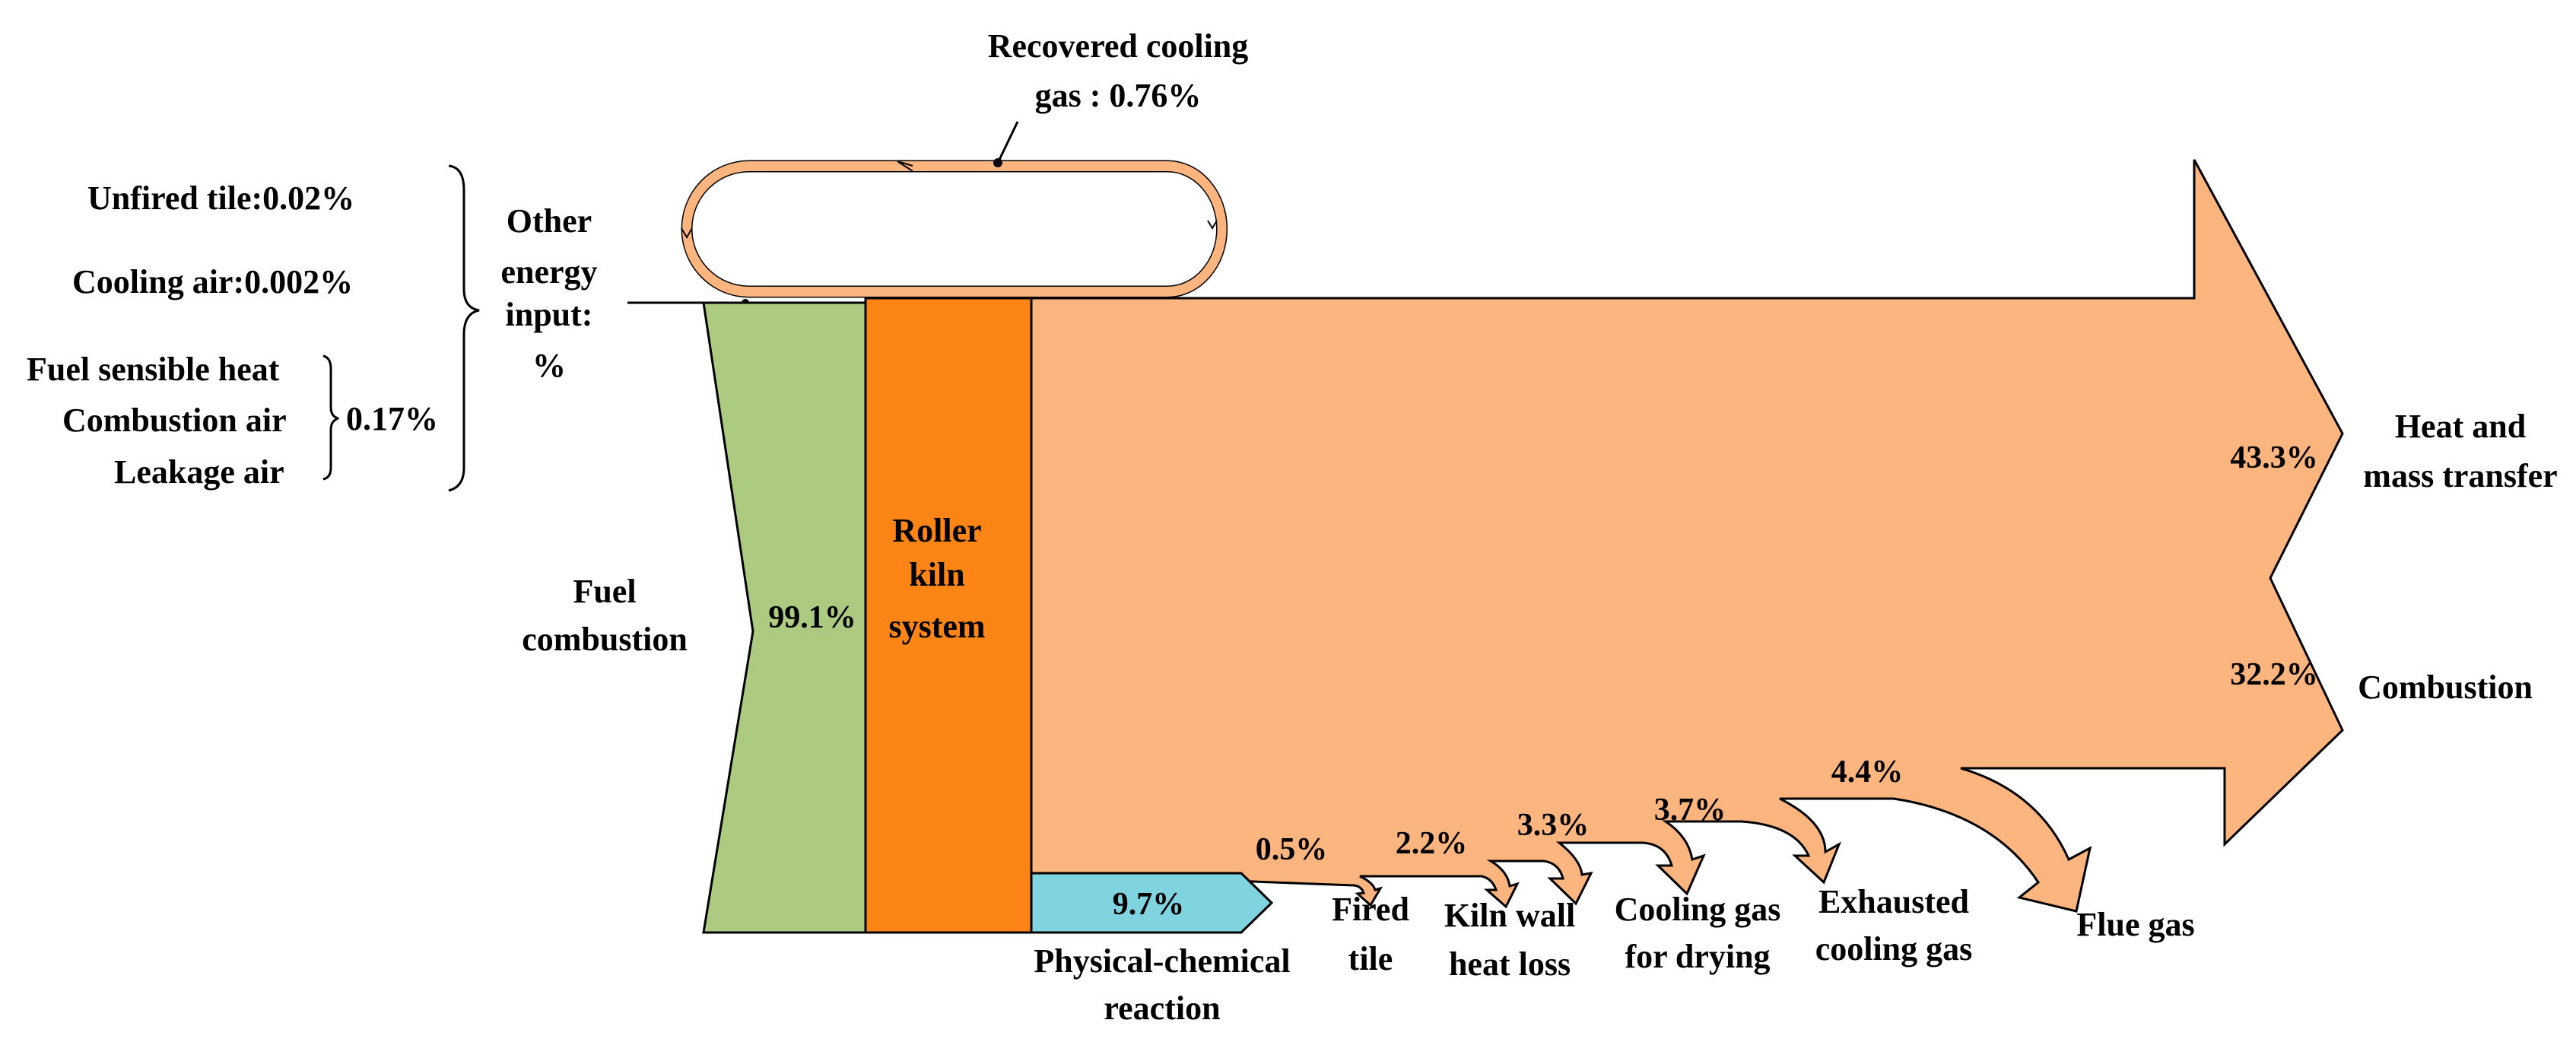 This screenshot has height=1039, width=2576. I want to click on flue-gas-label: Flue gas, so click(2135, 925).